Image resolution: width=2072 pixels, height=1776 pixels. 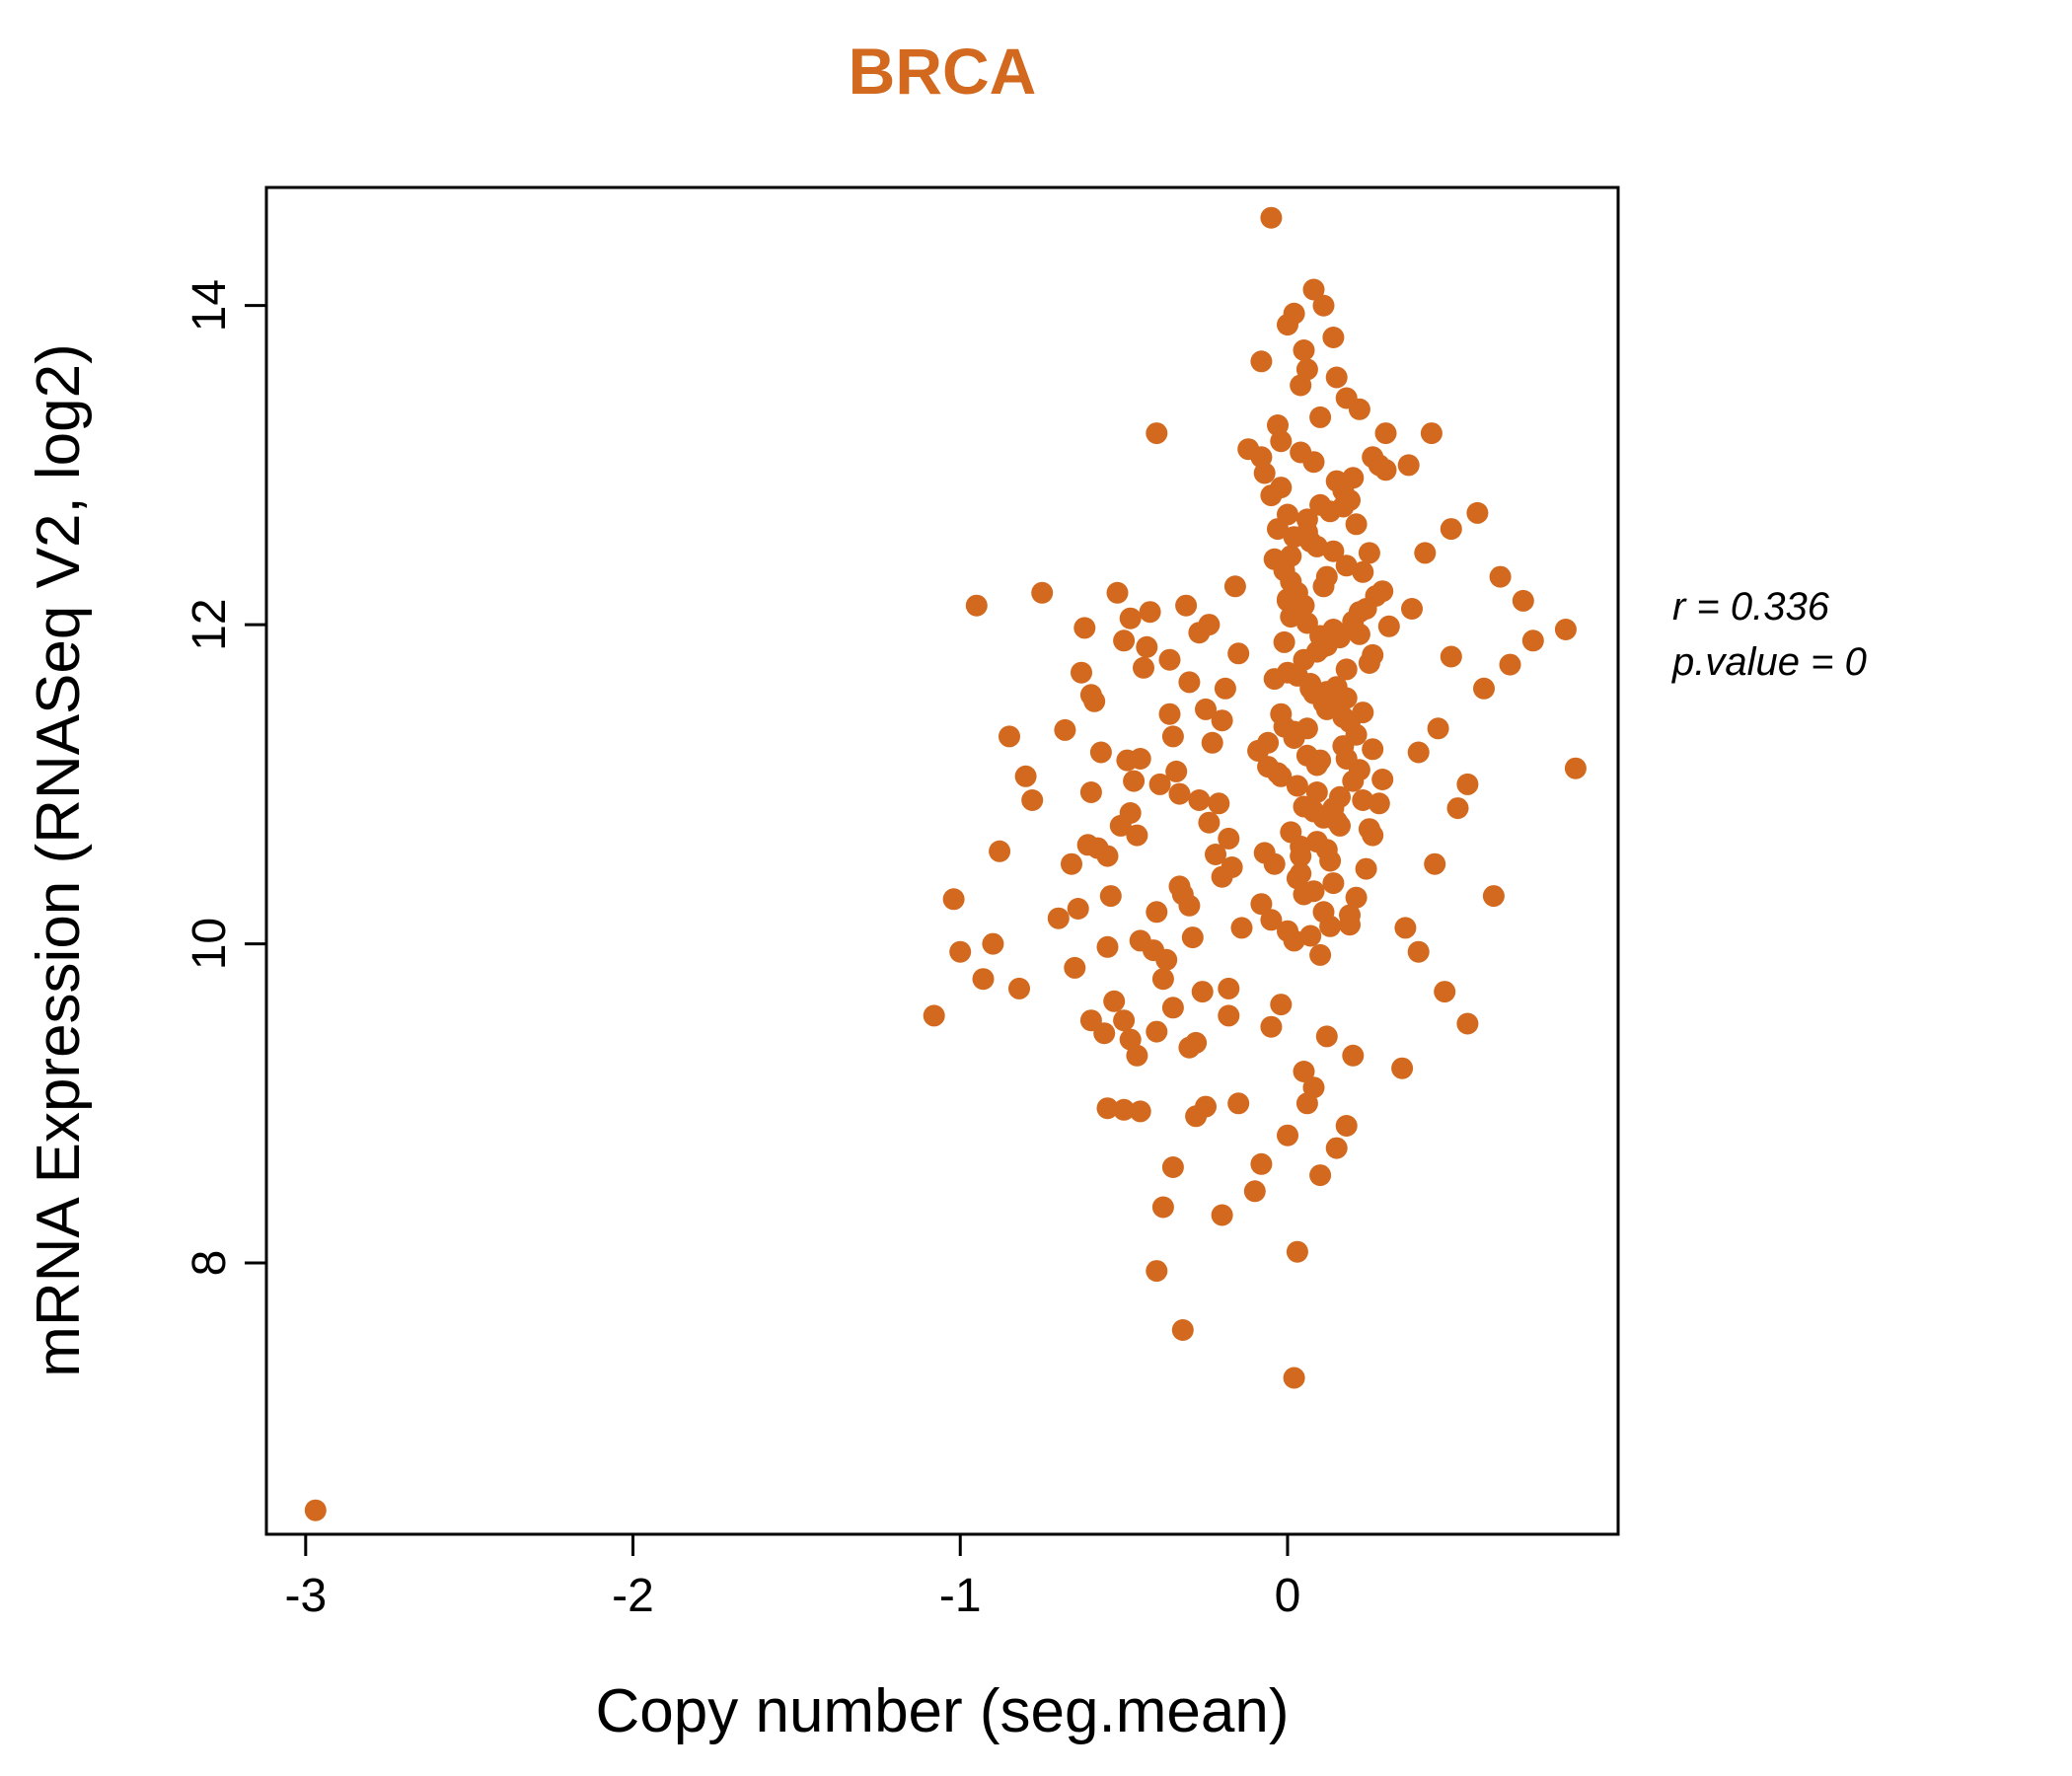 What do you see at coordinates (1288, 1596) in the screenshot?
I see `x-tick-label: 0` at bounding box center [1288, 1596].